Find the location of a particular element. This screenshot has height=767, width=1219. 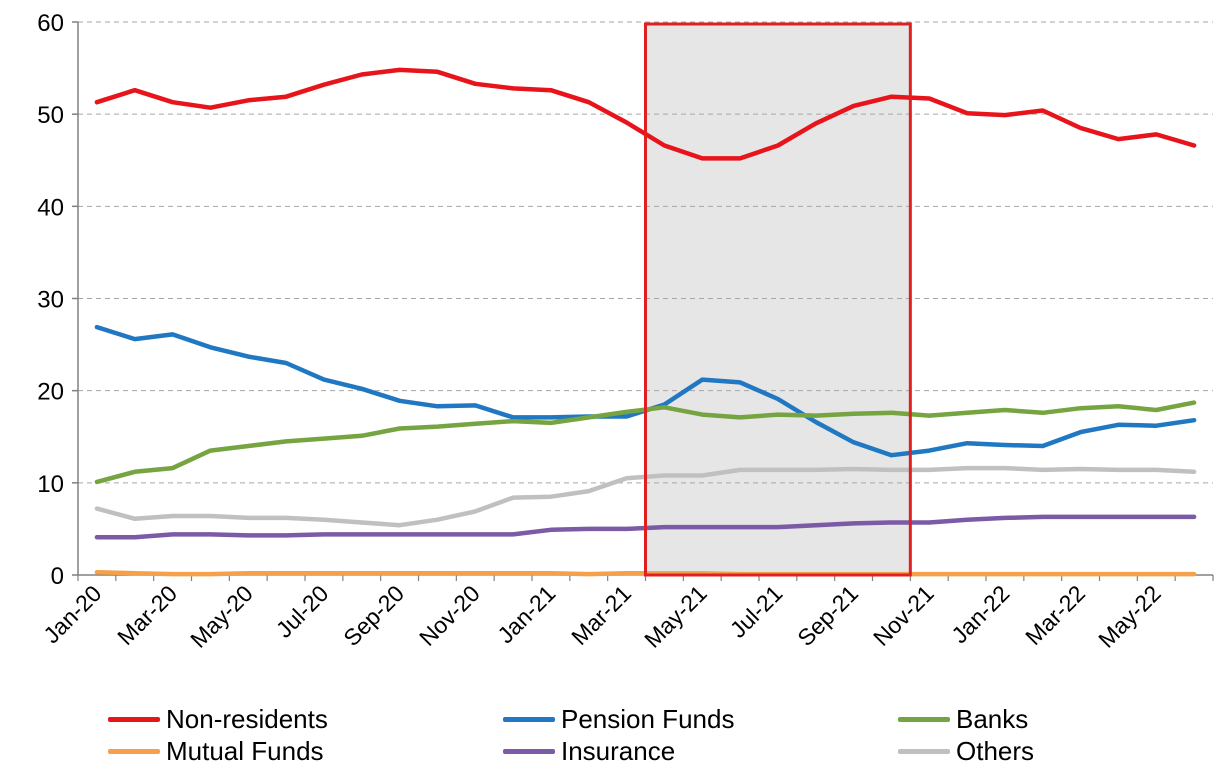

legend-item-banks: Banks is located at coordinates (963, 719).